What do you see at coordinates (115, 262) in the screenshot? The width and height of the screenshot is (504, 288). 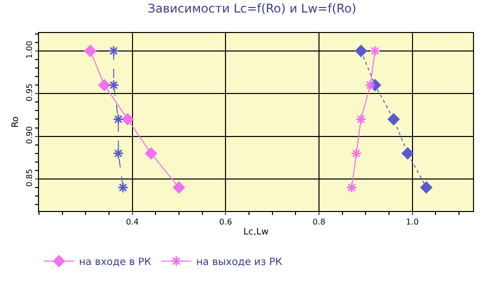 I see `legend-label: на входе в РК` at bounding box center [115, 262].